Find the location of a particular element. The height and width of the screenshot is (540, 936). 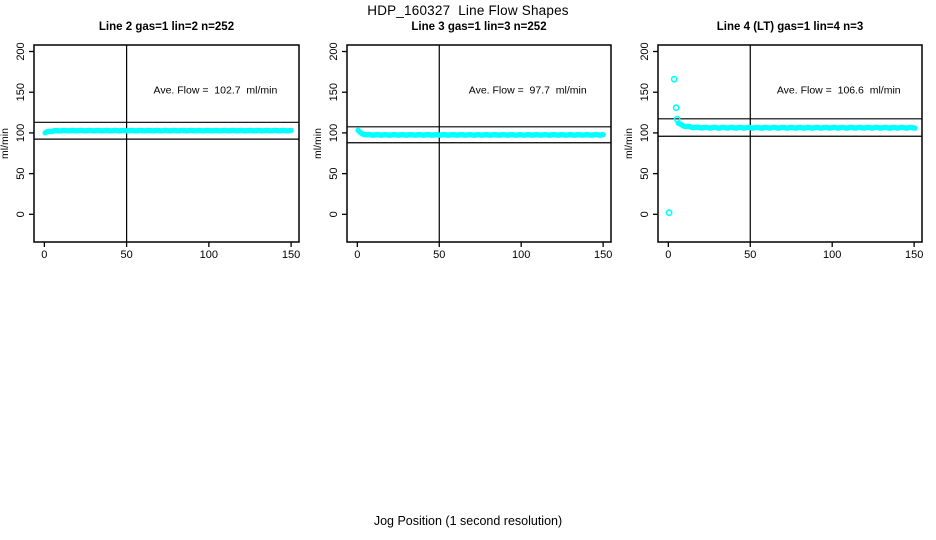

annotation-text: Ave. Flow = 102.7 ml/min is located at coordinates (216, 90).